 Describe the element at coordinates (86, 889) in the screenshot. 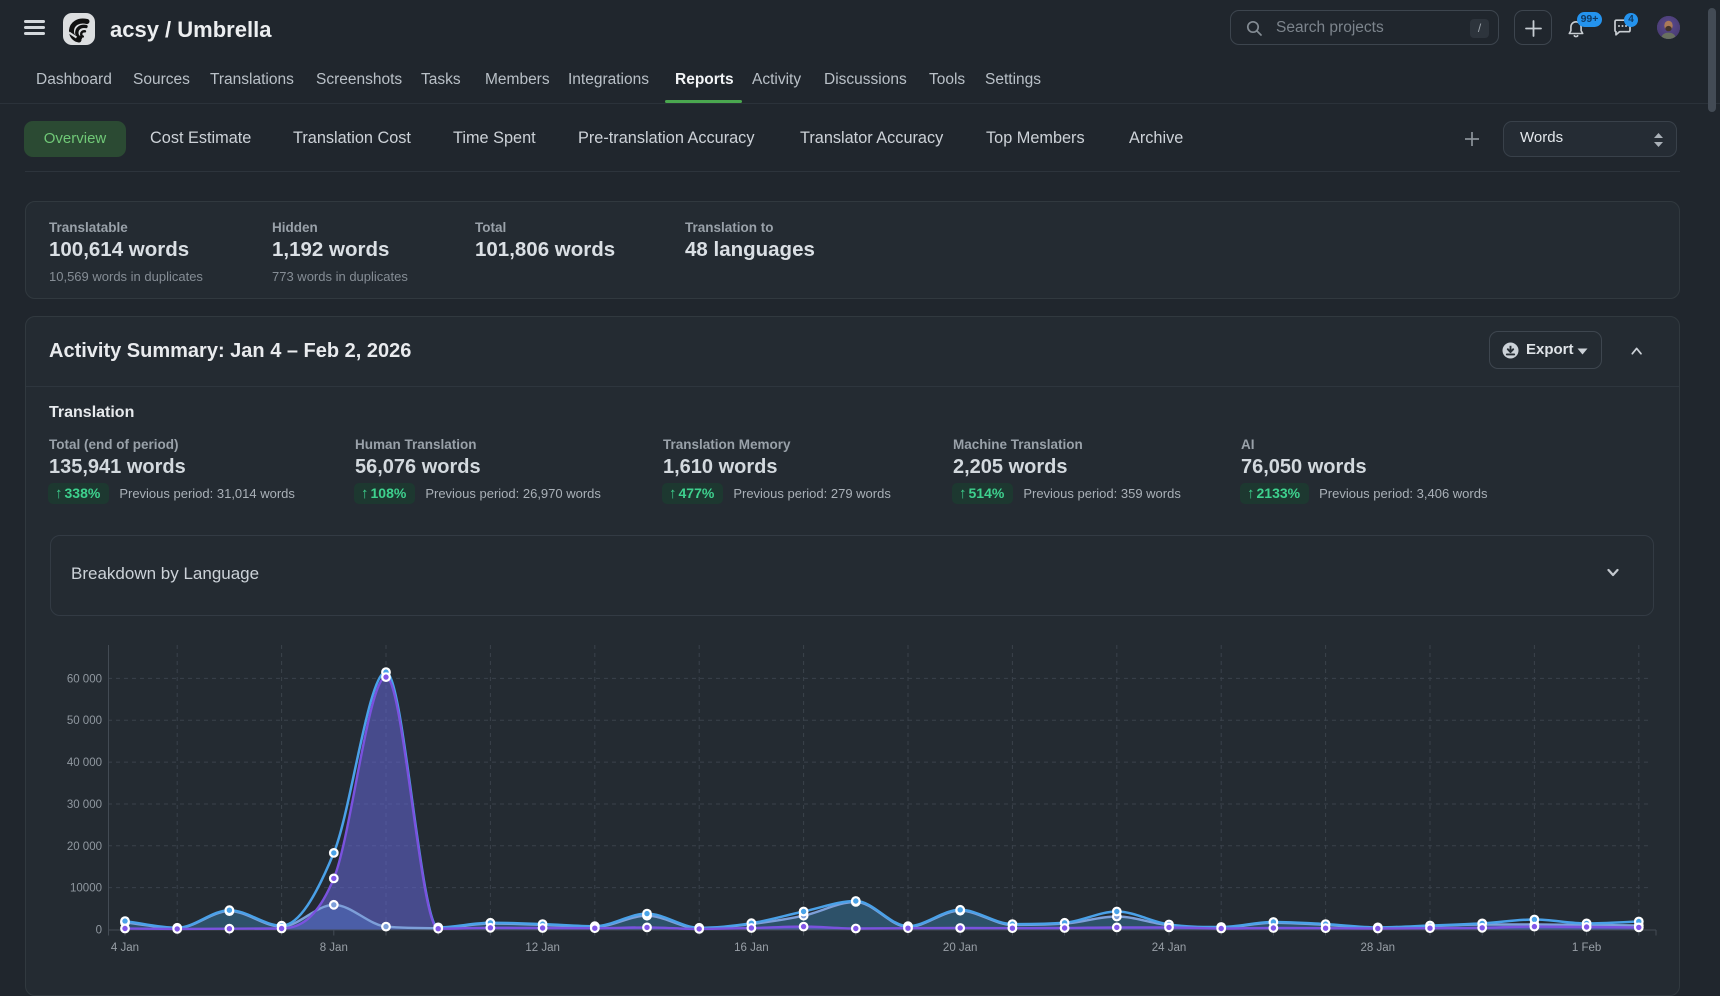

I see `svg-text: 10000` at that location.